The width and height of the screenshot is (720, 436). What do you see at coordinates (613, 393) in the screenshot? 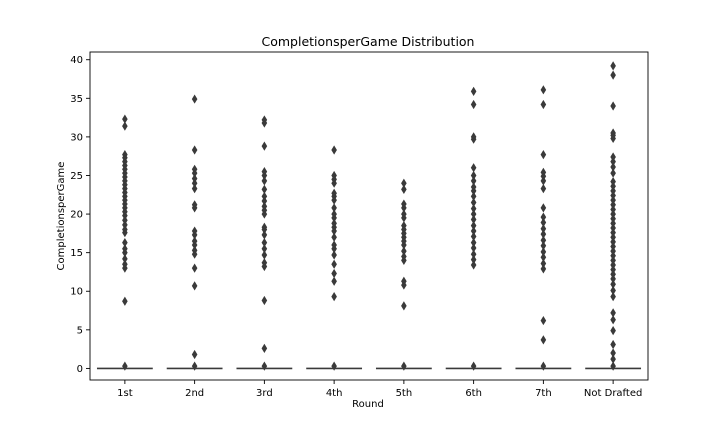
I see `x-tick-label: Not Drafted` at bounding box center [613, 393].